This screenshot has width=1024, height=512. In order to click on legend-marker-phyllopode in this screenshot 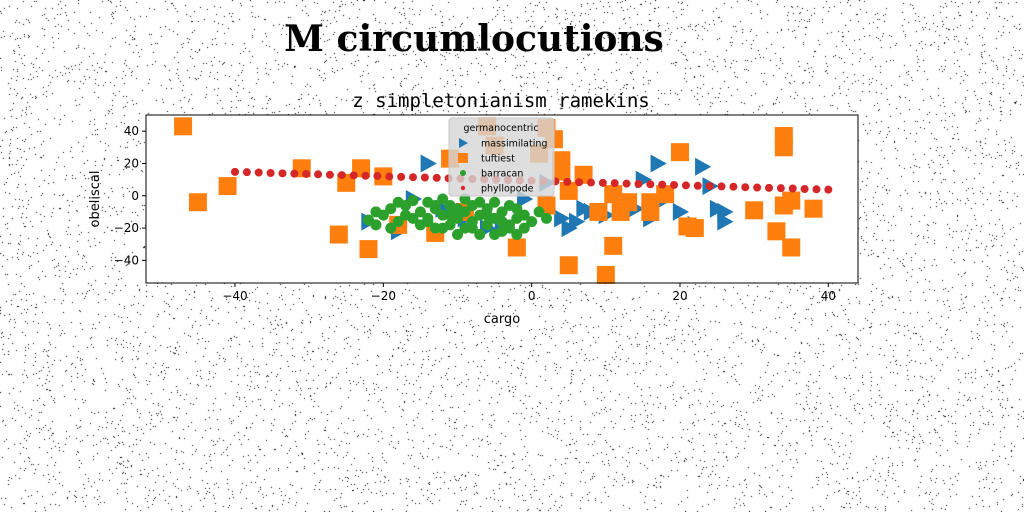, I will do `click(463, 188)`.